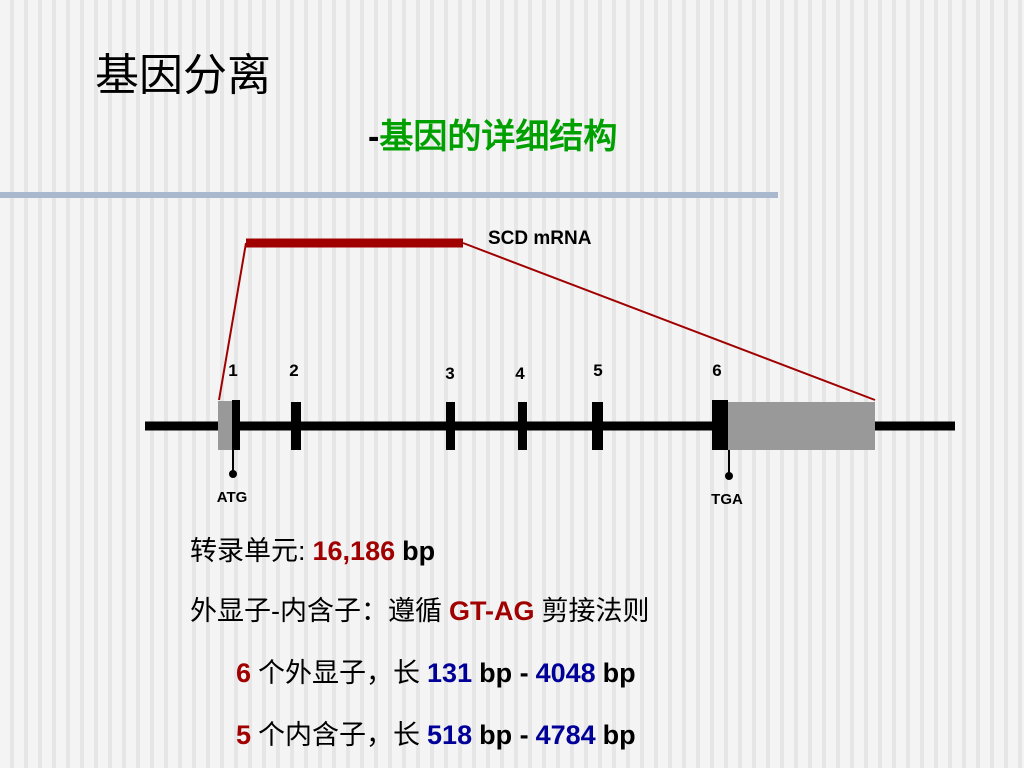 Image resolution: width=1024 pixels, height=768 pixels. What do you see at coordinates (498, 137) in the screenshot?
I see `subtitle-part: 基因的详细结构` at bounding box center [498, 137].